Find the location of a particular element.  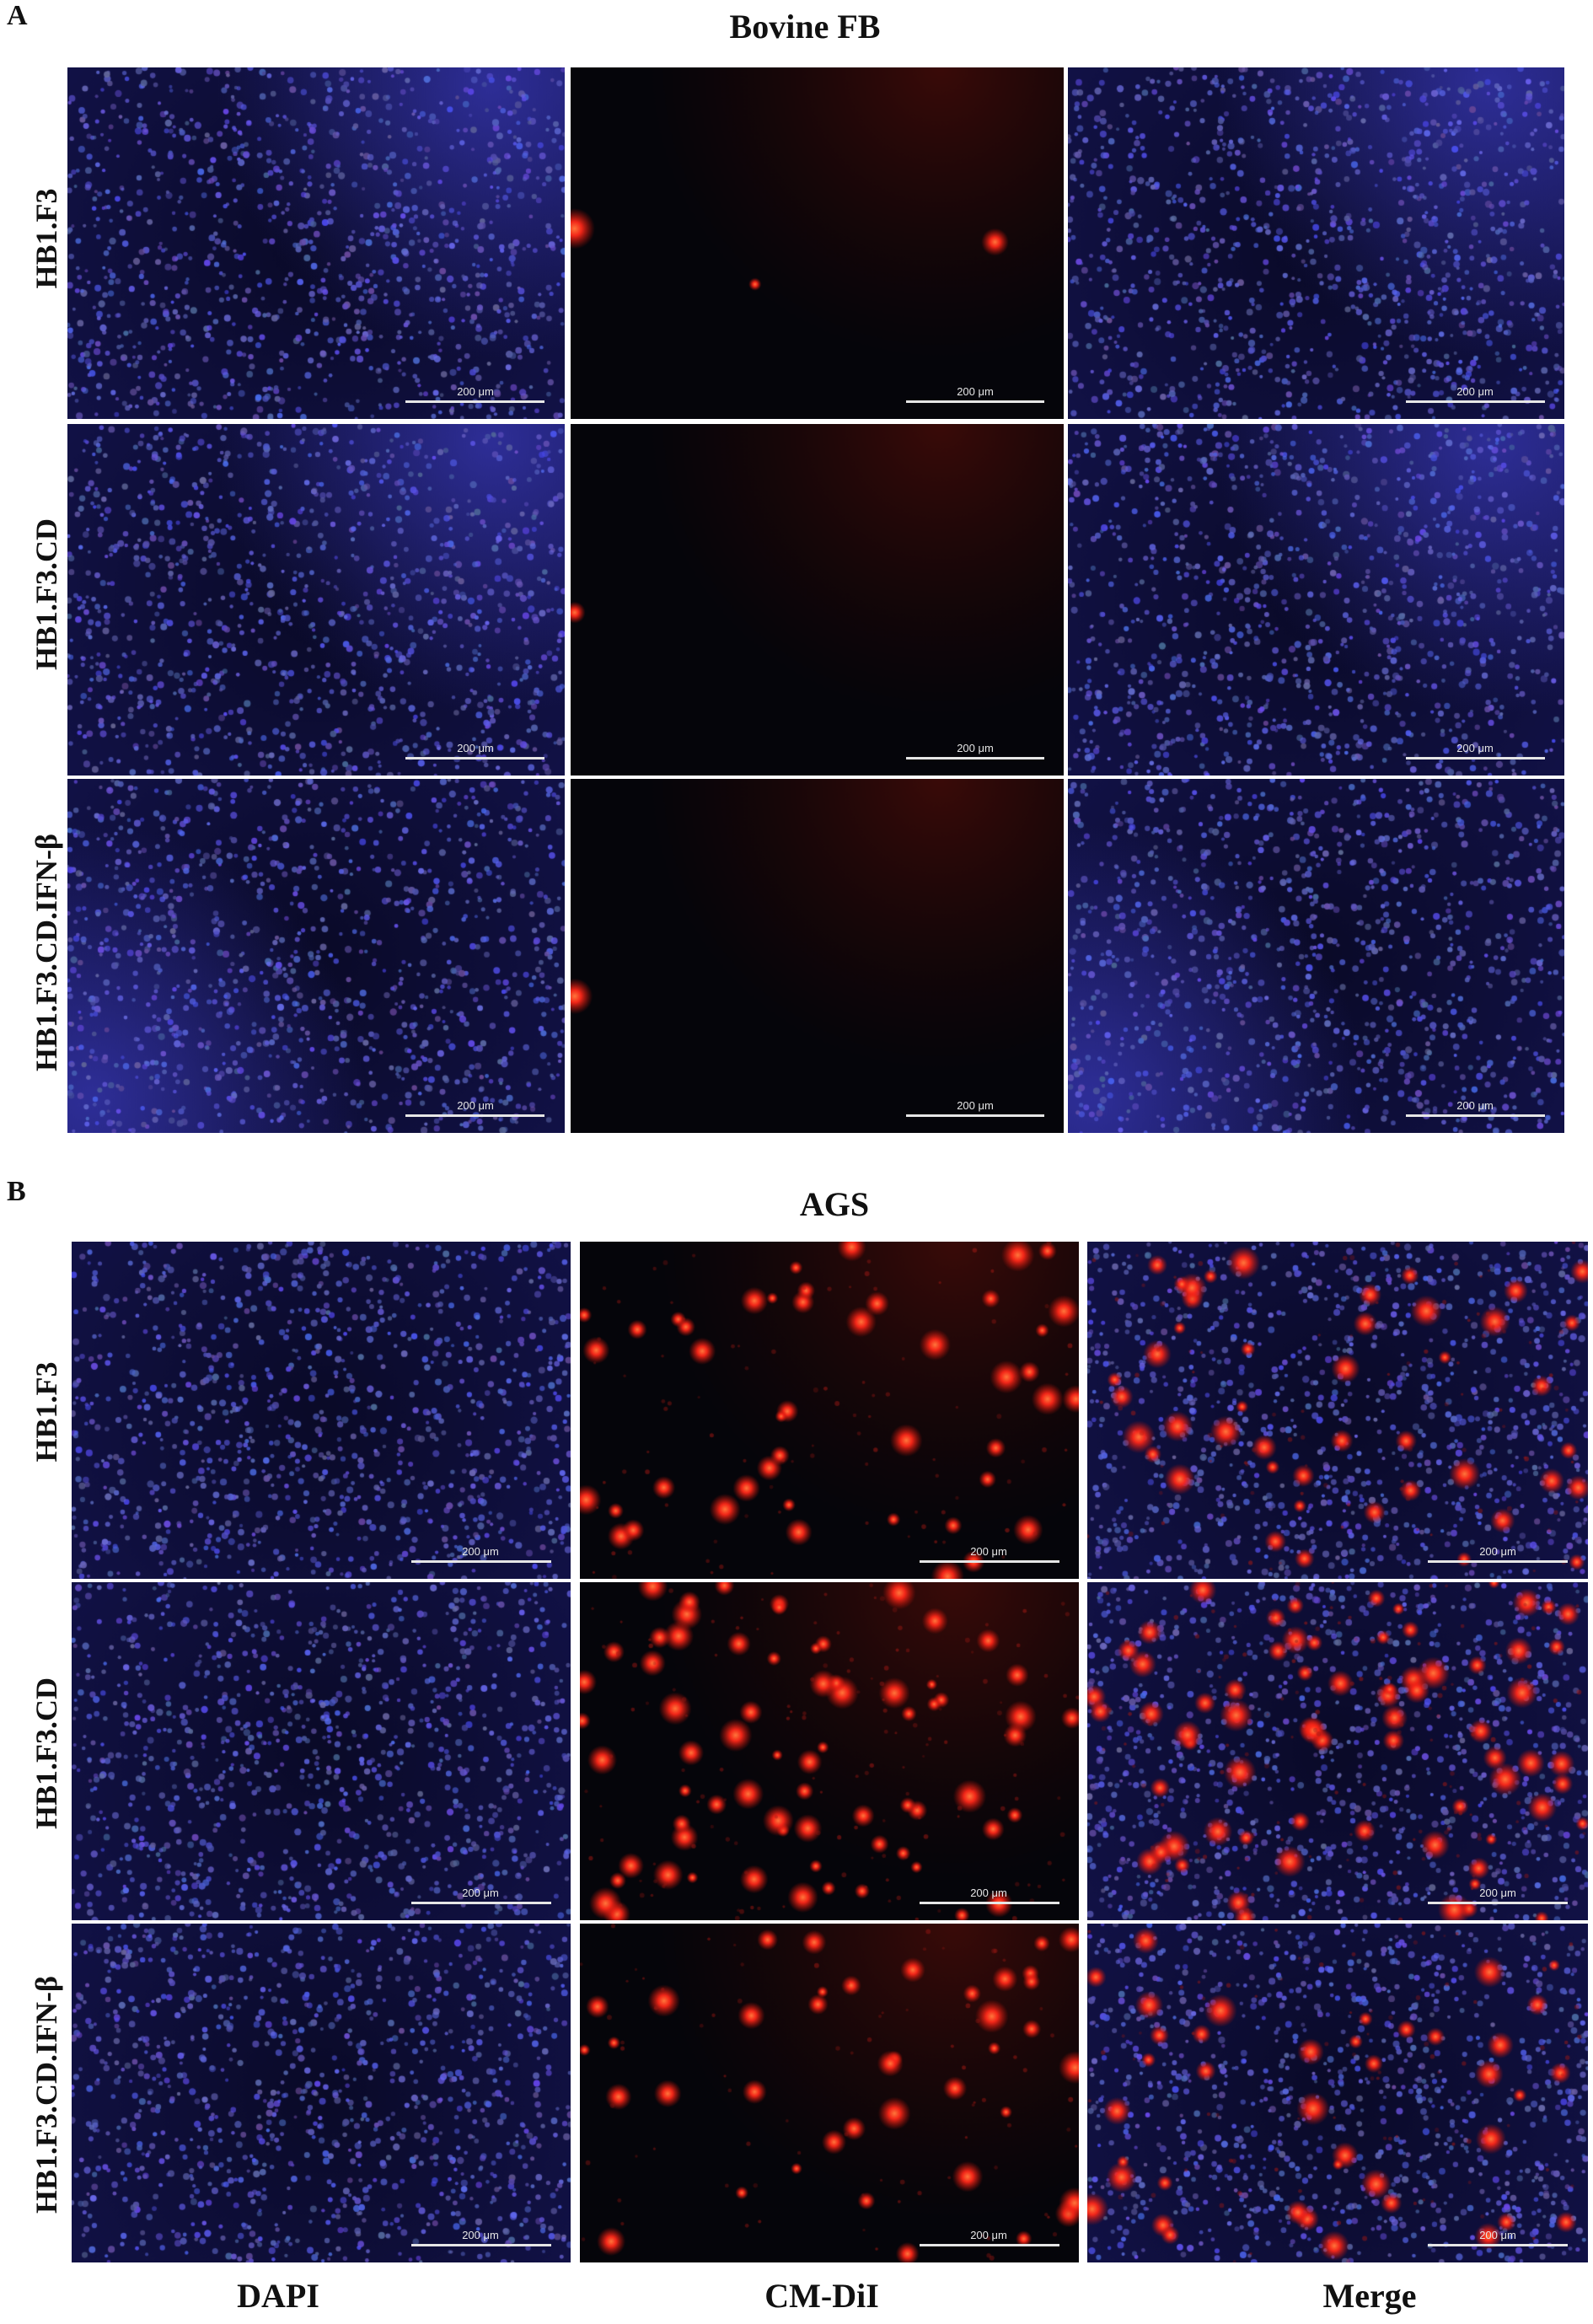

column-label-cm-dil: CM-DiI is located at coordinates (821, 2296).